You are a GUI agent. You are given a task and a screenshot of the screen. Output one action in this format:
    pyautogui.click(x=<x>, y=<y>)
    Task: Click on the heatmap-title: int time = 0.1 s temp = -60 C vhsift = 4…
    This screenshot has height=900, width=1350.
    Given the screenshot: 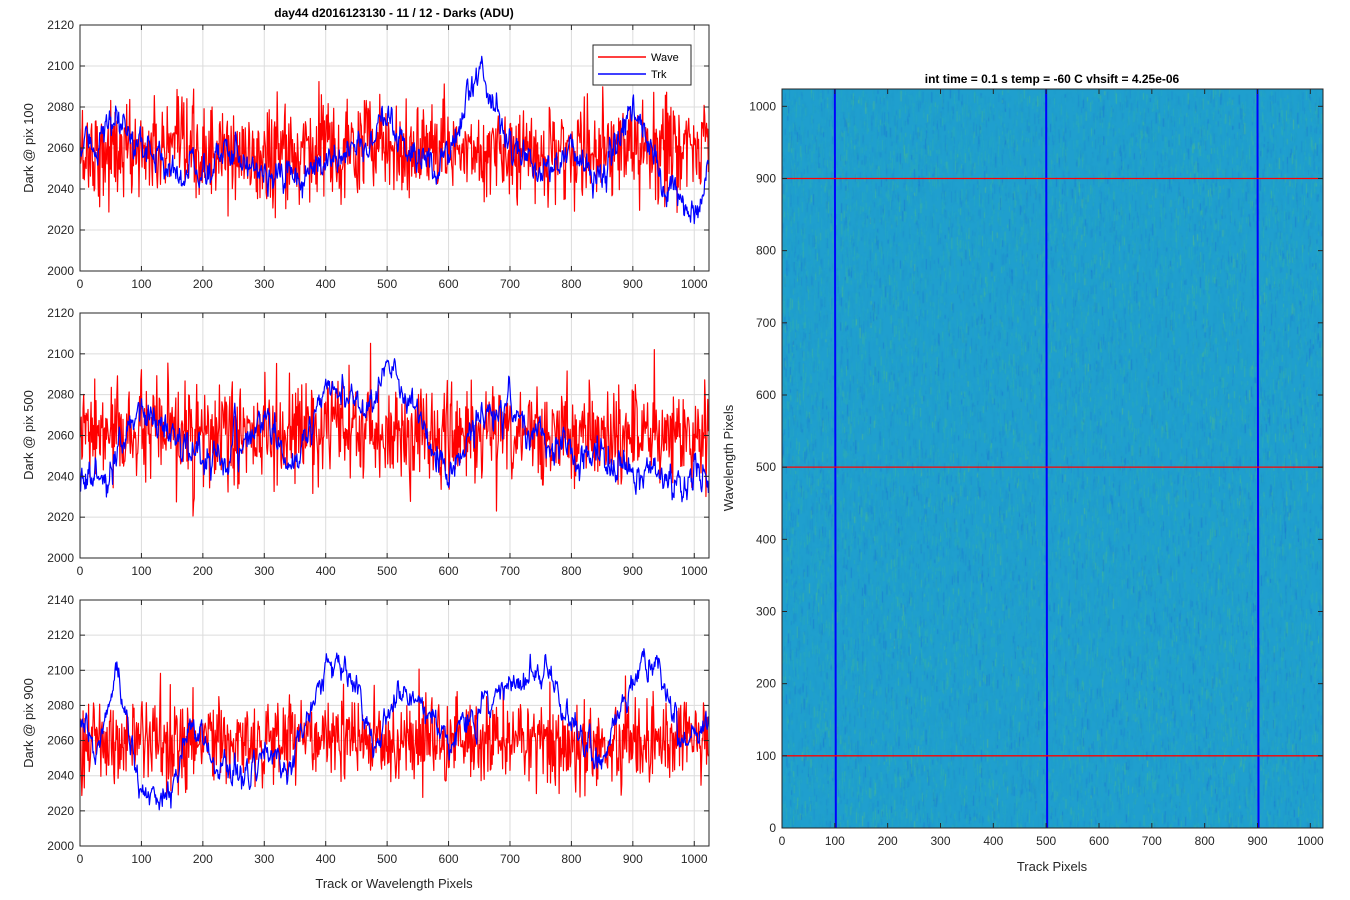 What is the action you would take?
    pyautogui.click(x=1052, y=79)
    